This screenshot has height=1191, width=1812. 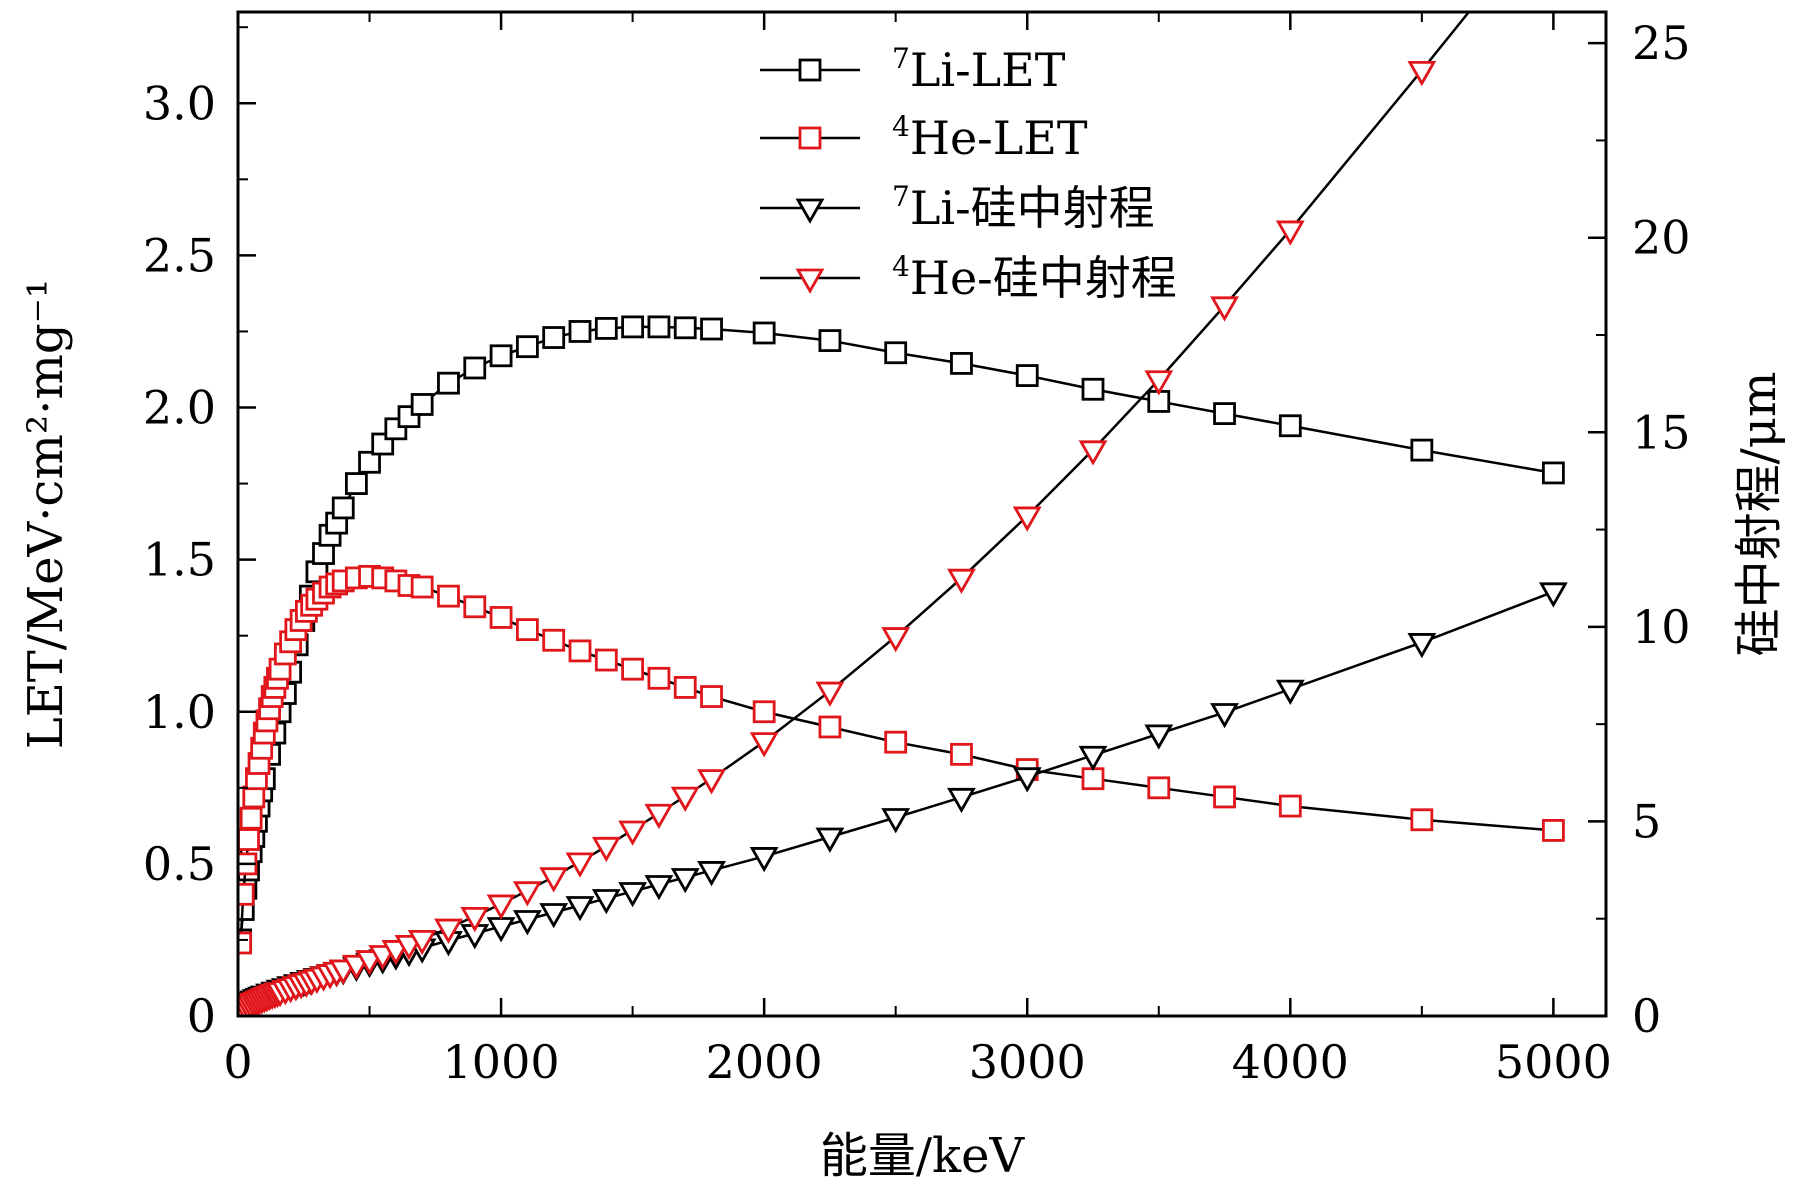 What do you see at coordinates (901, 266) in the screenshot?
I see `legend-superscript: 4` at bounding box center [901, 266].